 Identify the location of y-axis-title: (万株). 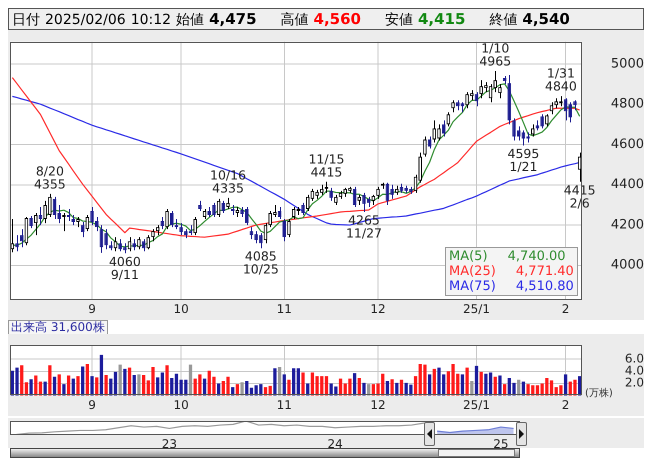
(599, 393).